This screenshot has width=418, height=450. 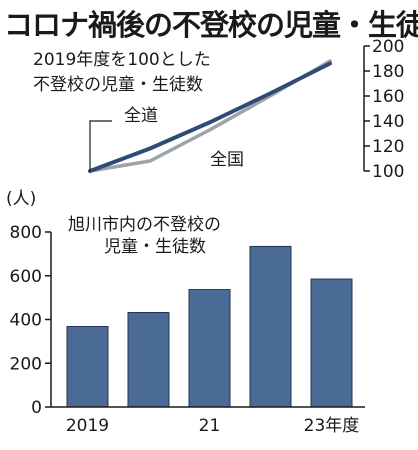 I want to click on line-chart-y-tick-label: 120, so click(x=388, y=147).